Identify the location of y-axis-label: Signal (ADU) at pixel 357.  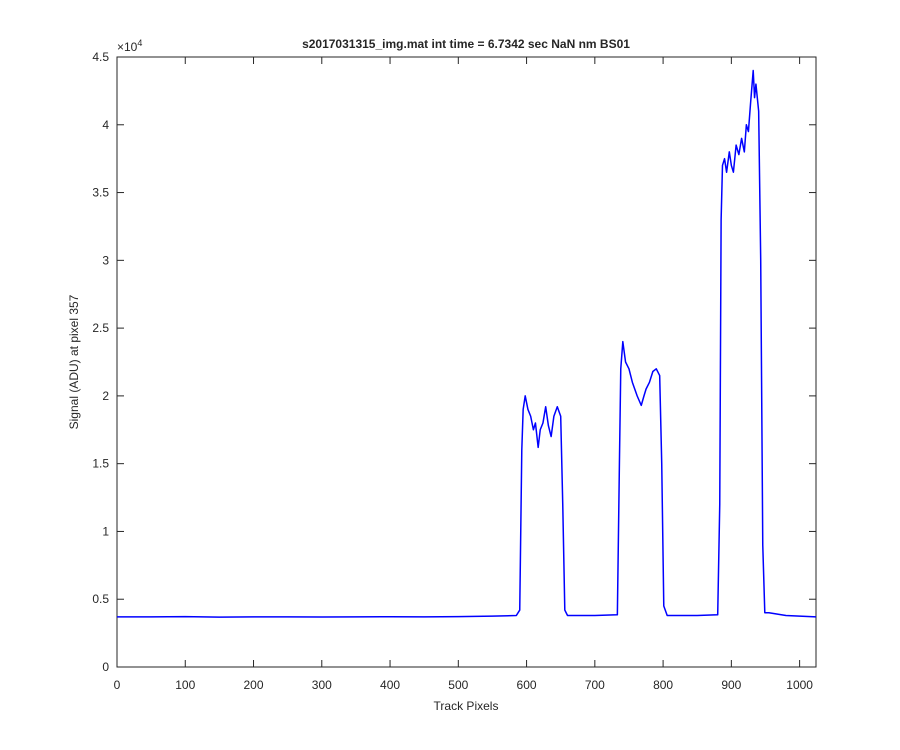
(74, 361).